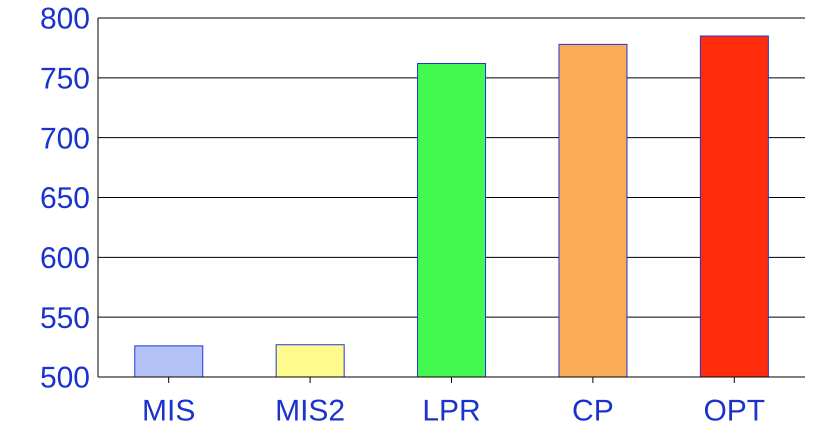 The image size is (825, 443). I want to click on y-tick-label: 600, so click(65, 258).